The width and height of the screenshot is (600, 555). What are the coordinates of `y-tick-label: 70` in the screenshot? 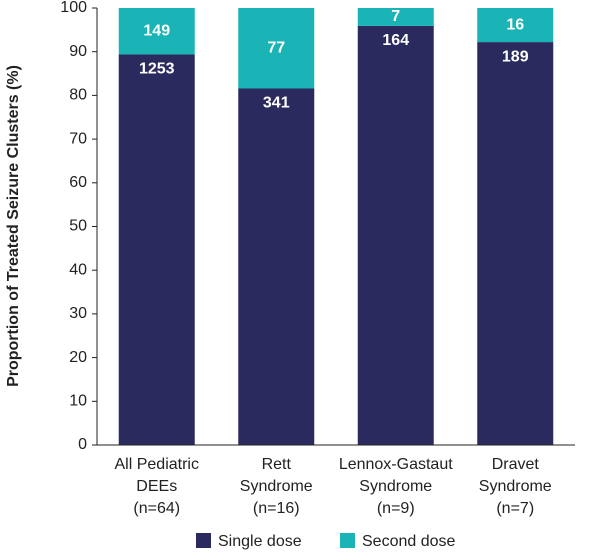 It's located at (78, 138).